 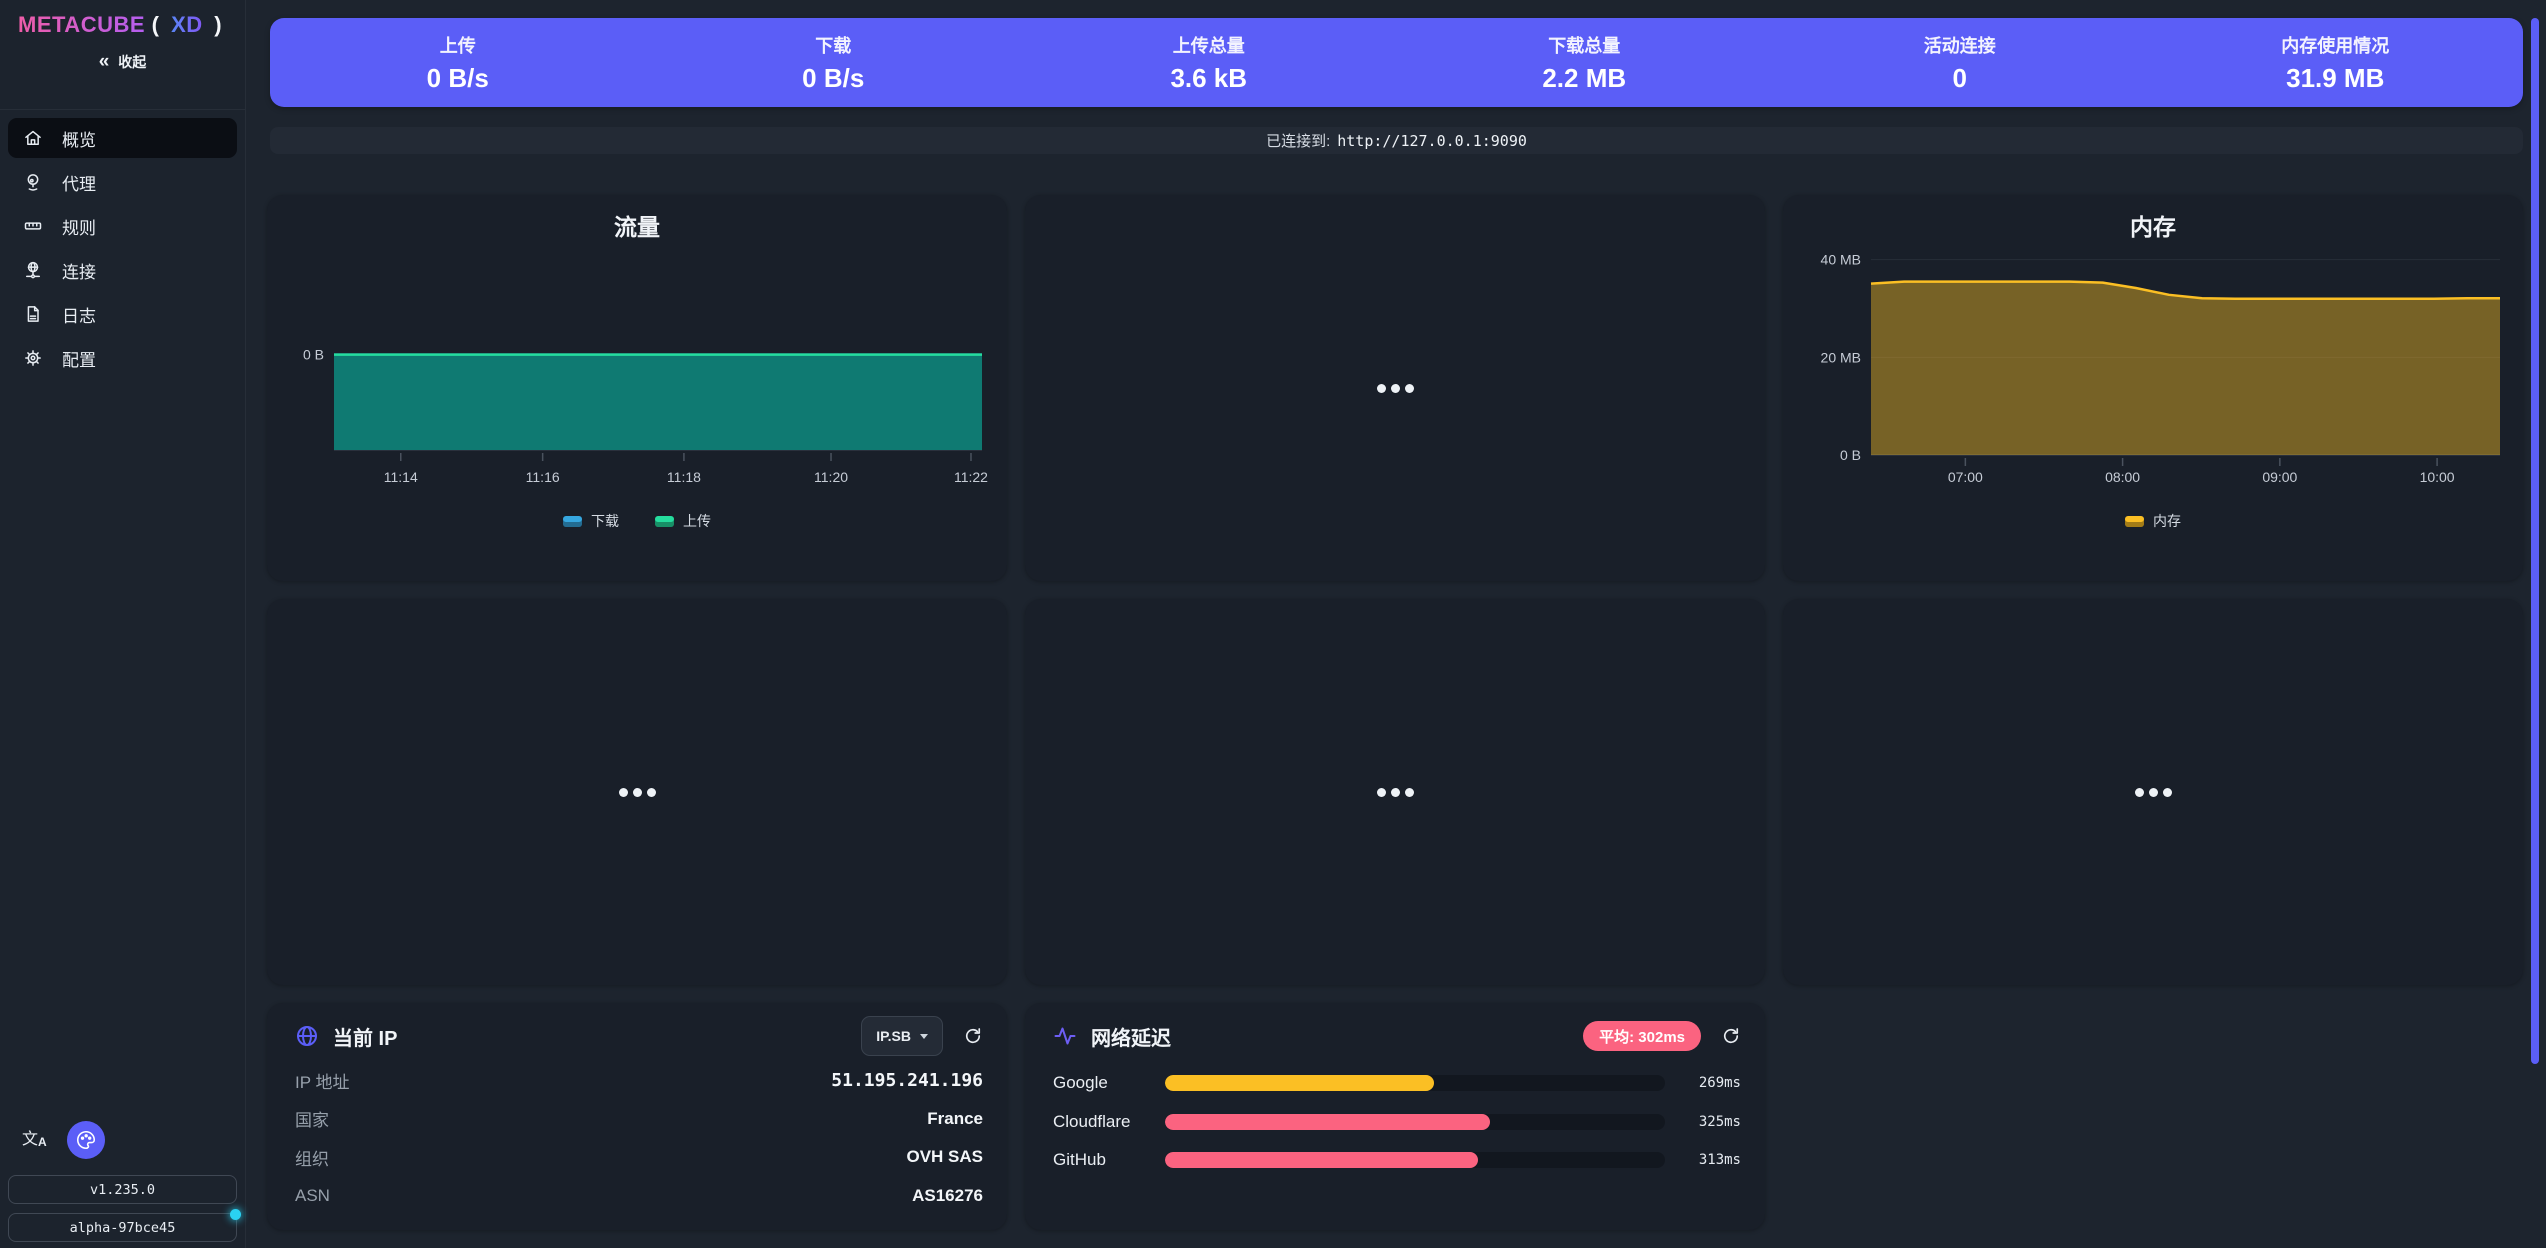 What do you see at coordinates (543, 477) in the screenshot?
I see `svg-text: 11:16` at bounding box center [543, 477].